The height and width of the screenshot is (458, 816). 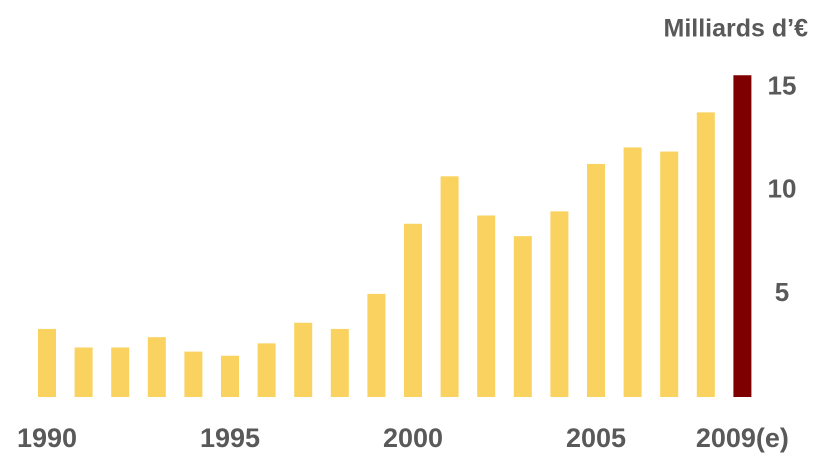 I want to click on y-tick-label: 15, so click(x=782, y=86).